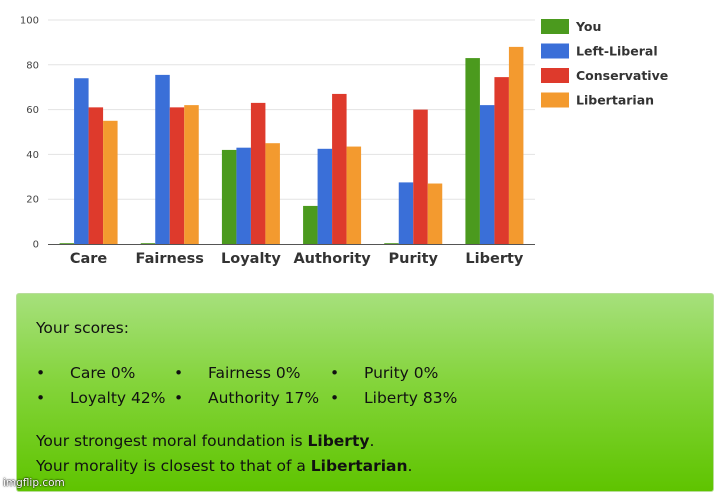 This screenshot has height=492, width=716. What do you see at coordinates (516, 145) in the screenshot?
I see `bar-liberty-libertarian` at bounding box center [516, 145].